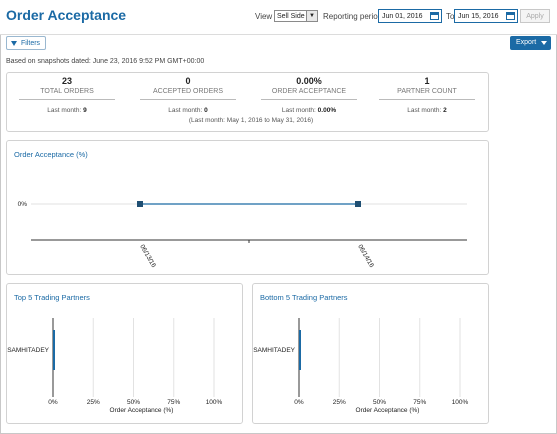 This screenshot has width=557, height=434. Describe the element at coordinates (544, 43) in the screenshot. I see `caret-down-icon` at that location.